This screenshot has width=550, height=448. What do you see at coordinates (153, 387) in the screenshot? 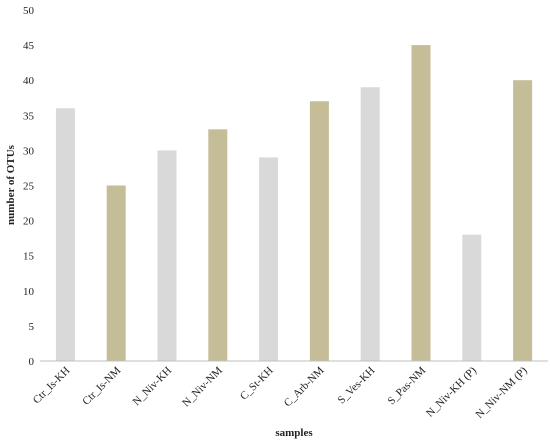
I see `x-tick-label: N_Niv-KH` at bounding box center [153, 387].